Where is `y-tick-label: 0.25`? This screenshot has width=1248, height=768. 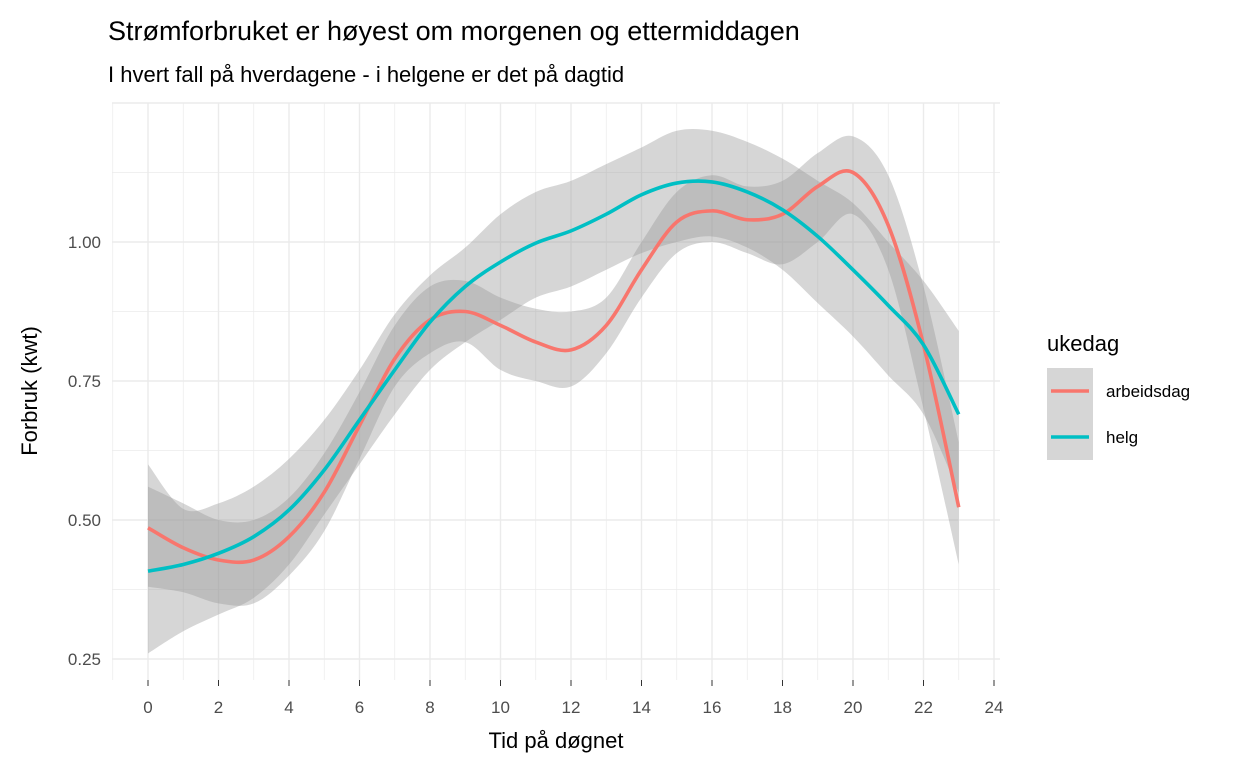 y-tick-label: 0.25 is located at coordinates (84, 659).